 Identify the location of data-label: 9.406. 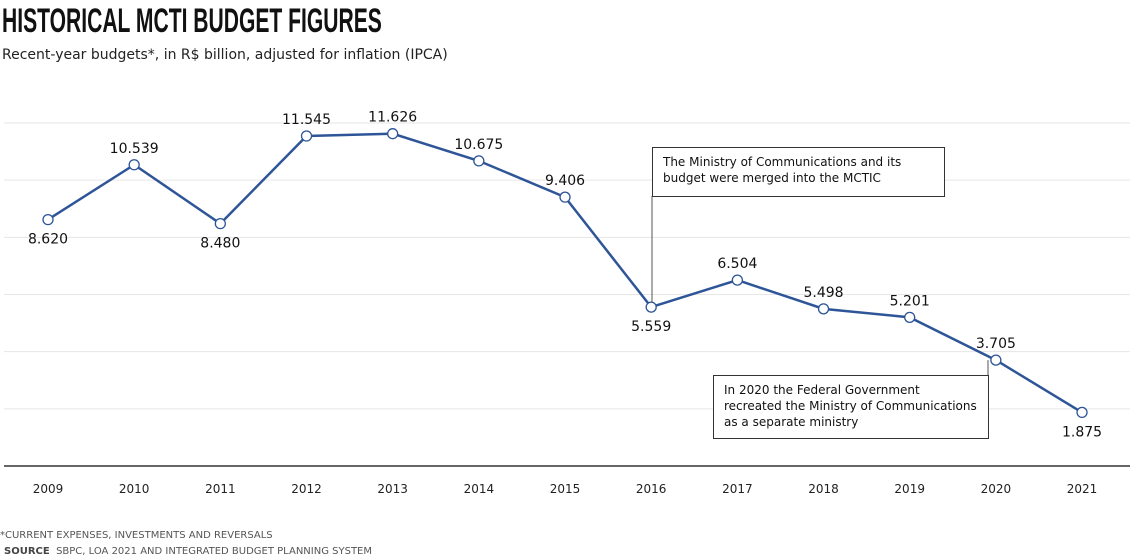
(565, 181).